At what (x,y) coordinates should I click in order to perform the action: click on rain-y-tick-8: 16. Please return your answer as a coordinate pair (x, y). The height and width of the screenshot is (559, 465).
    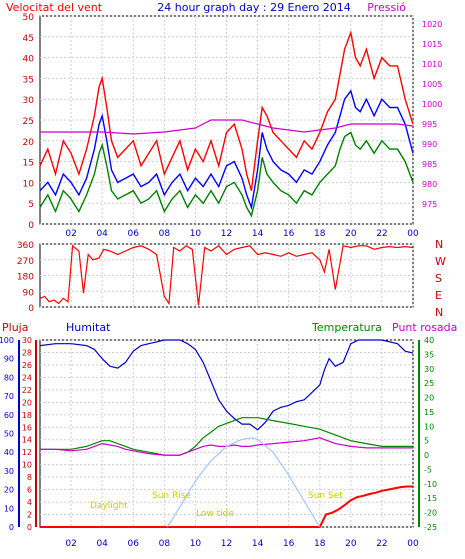
    Looking at the image, I should click on (27, 427).